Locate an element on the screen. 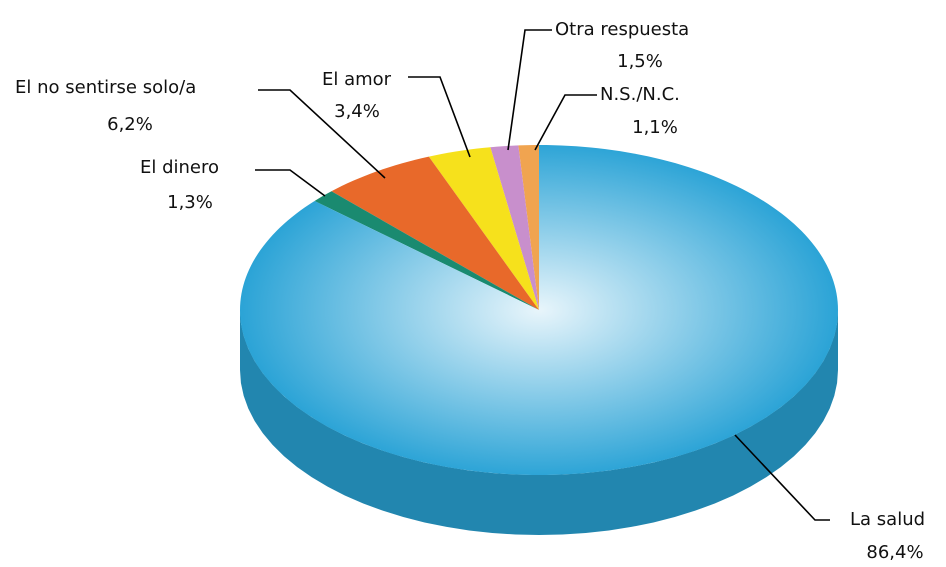 The image size is (946, 567). slice-label: El no sentirse solo/a is located at coordinates (105, 87).